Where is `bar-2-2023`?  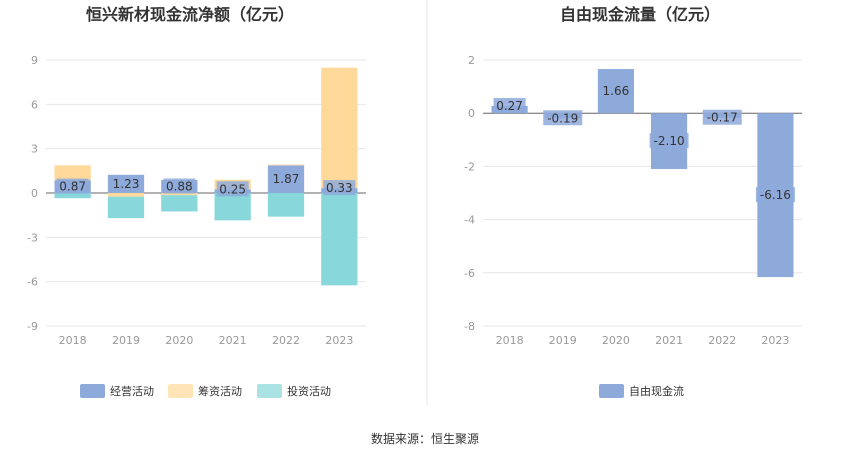 bar-2-2023 is located at coordinates (339, 128).